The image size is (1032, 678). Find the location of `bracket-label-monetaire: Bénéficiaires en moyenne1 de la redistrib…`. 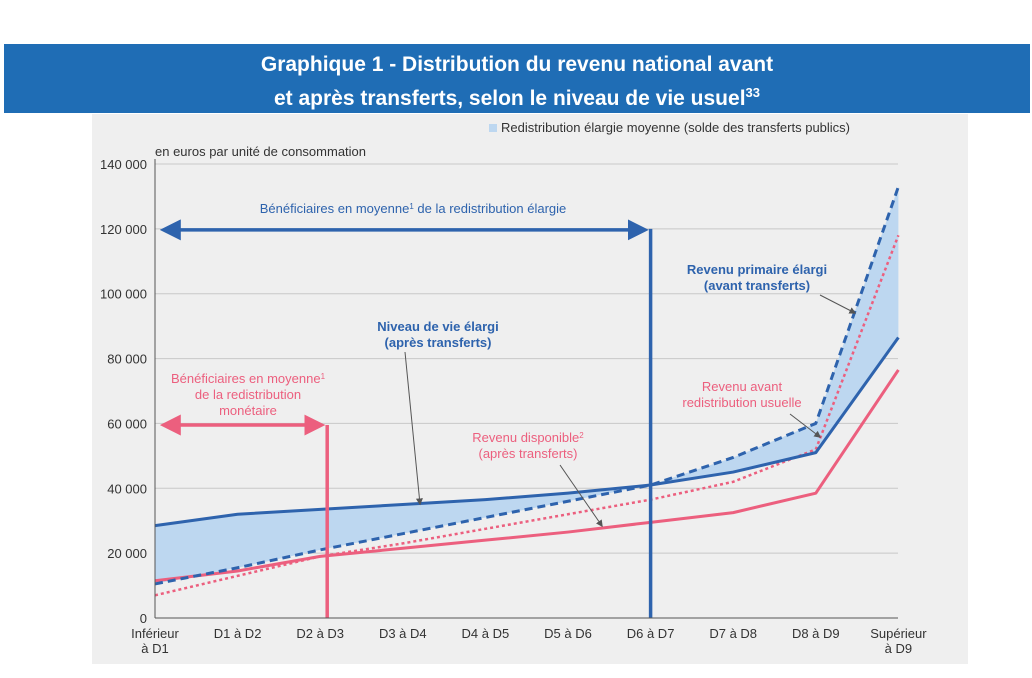

bracket-label-monetaire: Bénéficiaires en moyenne1 de la redistrib… is located at coordinates (248, 394).